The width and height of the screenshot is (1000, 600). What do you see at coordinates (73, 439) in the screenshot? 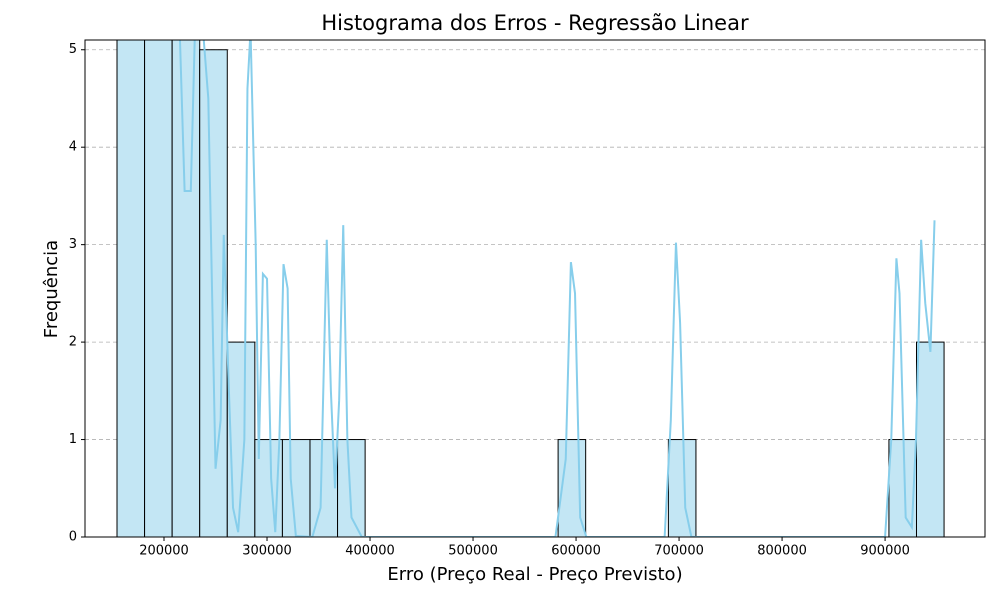
I see `y-tick-label: 1` at bounding box center [73, 439].